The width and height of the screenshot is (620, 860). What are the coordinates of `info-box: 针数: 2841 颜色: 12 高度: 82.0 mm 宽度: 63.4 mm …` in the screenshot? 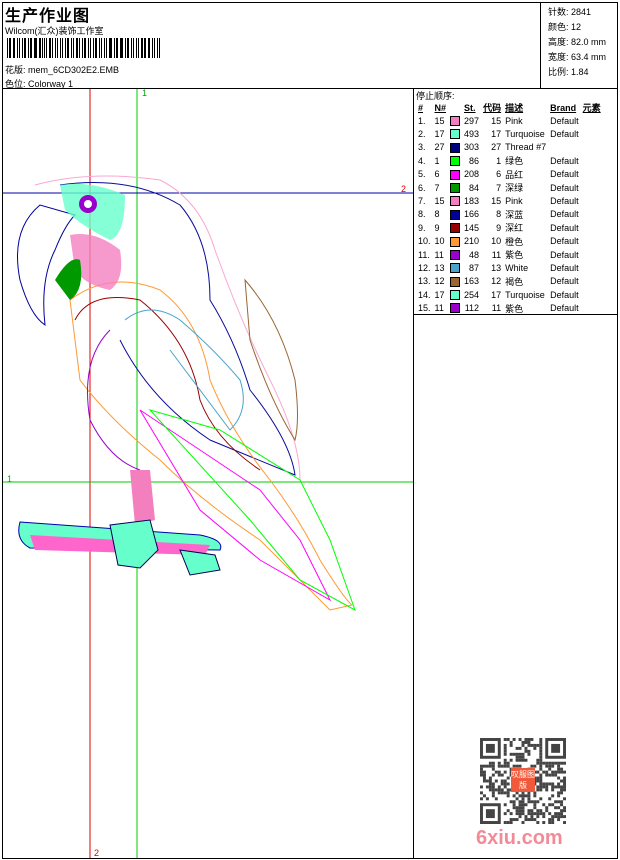 It's located at (577, 42).